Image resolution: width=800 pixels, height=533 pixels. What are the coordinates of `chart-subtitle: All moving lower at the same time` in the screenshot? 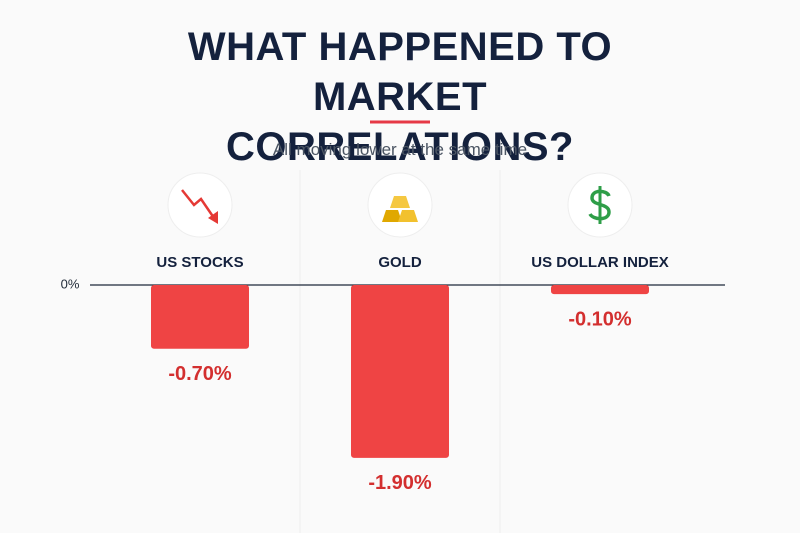 It's located at (400, 149).